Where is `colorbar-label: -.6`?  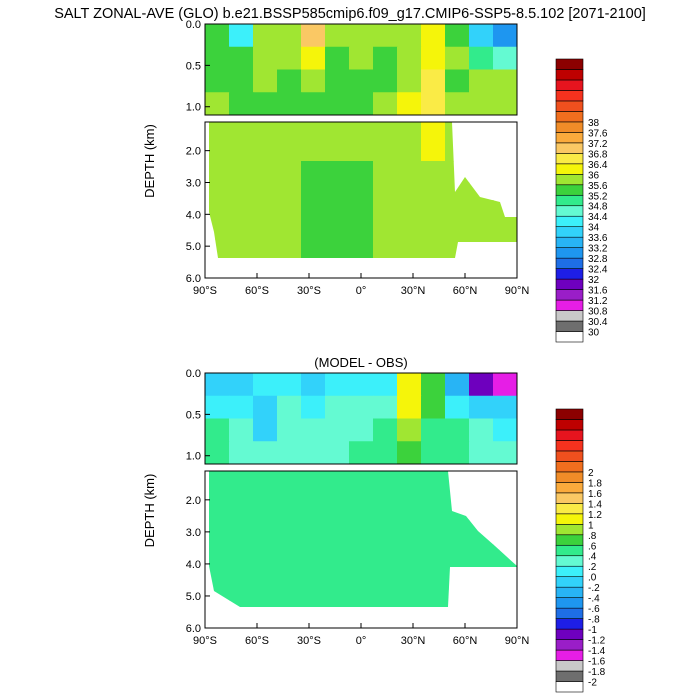 colorbar-label: -.6 is located at coordinates (594, 609).